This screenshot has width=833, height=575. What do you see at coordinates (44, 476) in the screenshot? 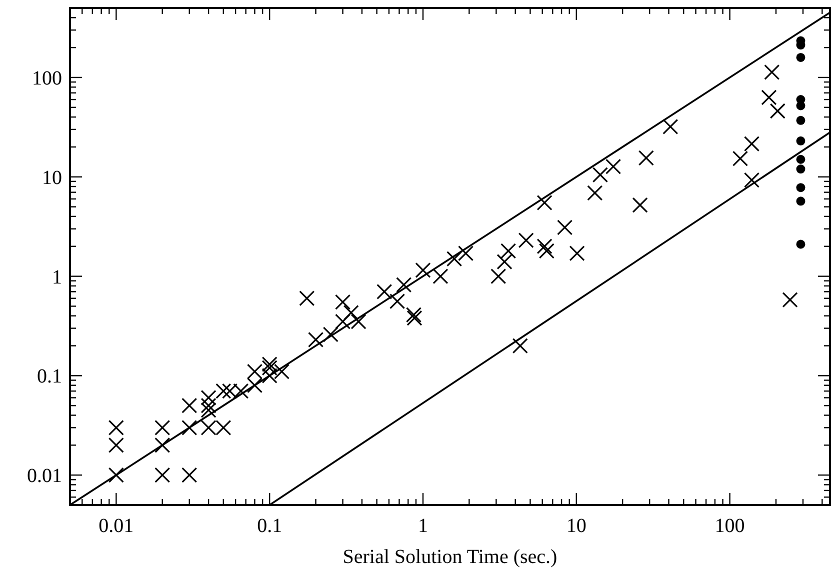
I see `y-tick-label: 0.01` at bounding box center [44, 476].